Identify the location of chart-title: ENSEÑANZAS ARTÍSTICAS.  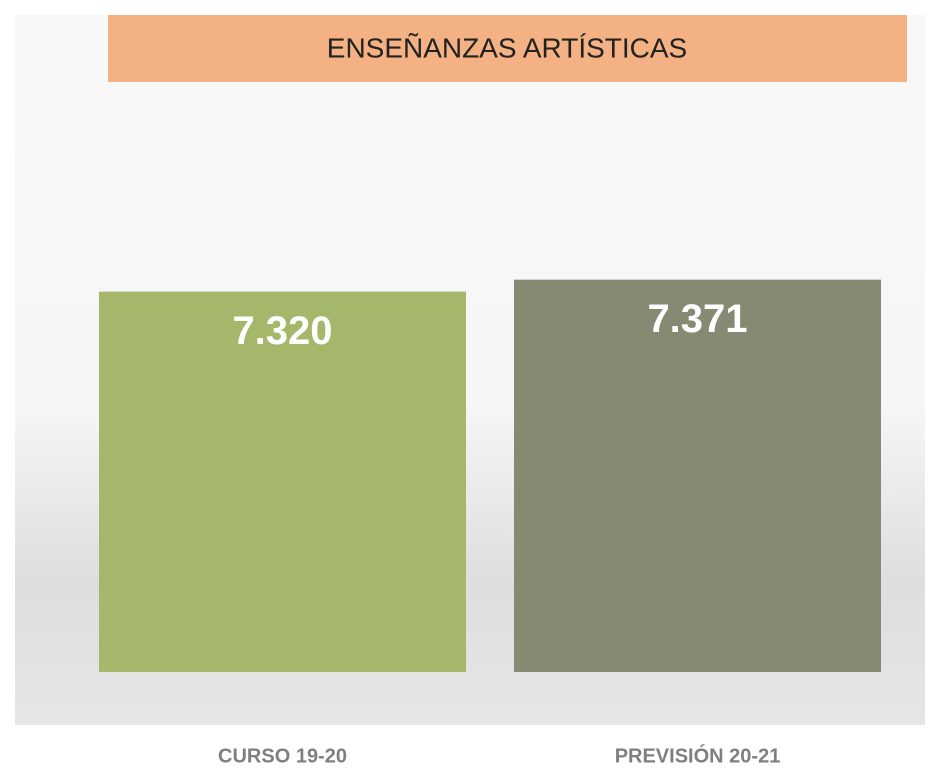
(507, 47).